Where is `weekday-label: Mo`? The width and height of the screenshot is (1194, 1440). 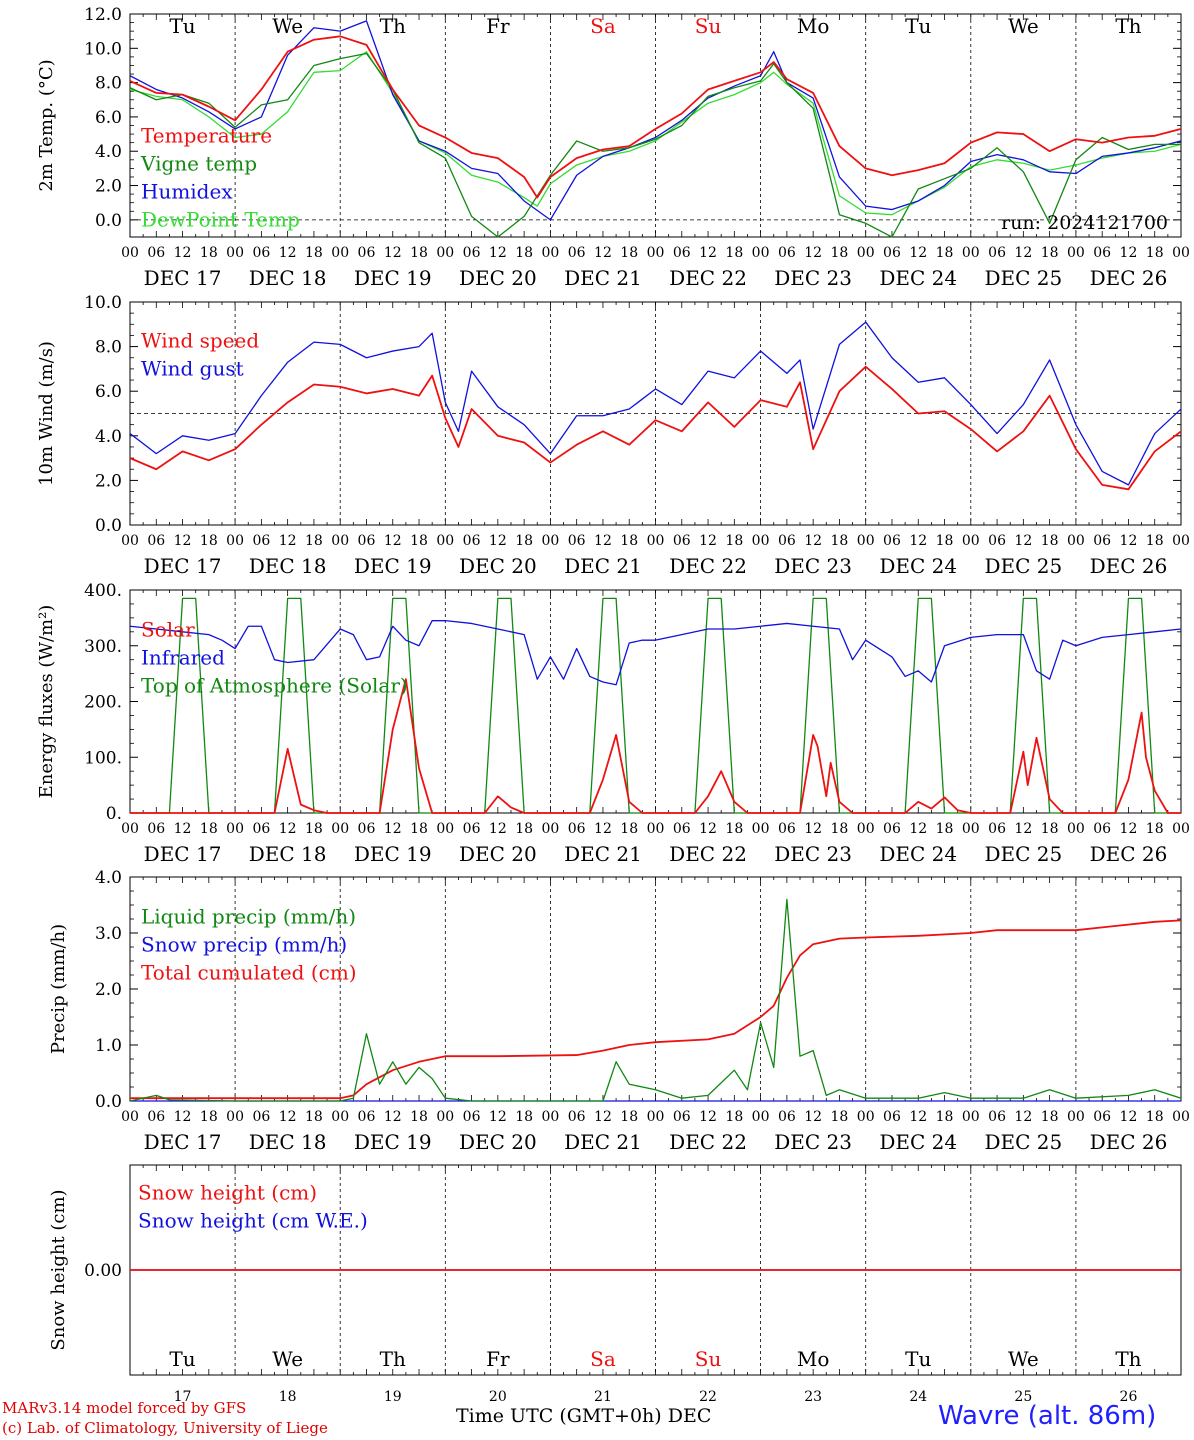 weekday-label: Mo is located at coordinates (813, 26).